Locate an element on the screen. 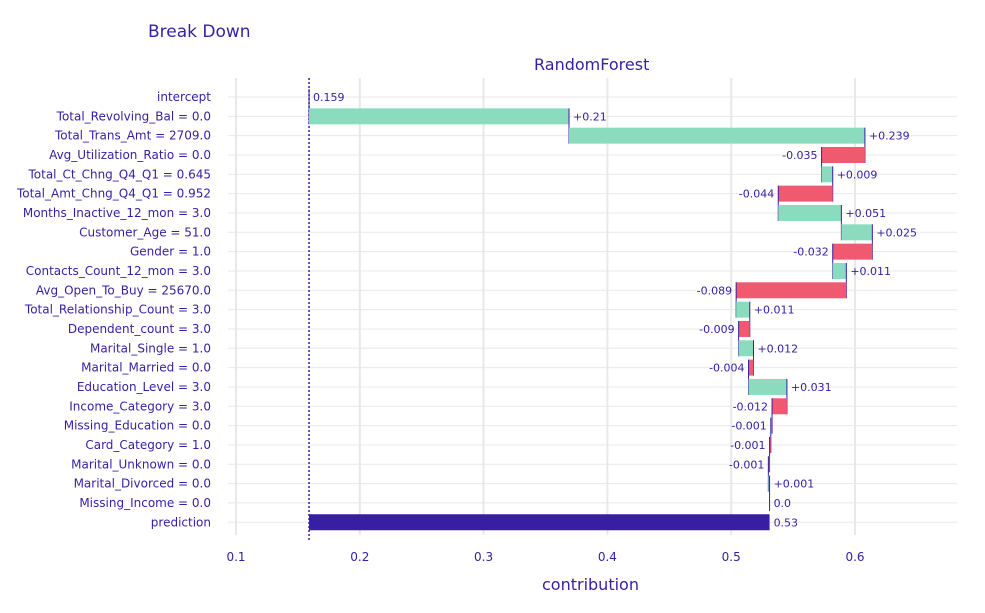  y-tick-label: Avg_Utilization_Ratio = 0.0 is located at coordinates (130, 155).